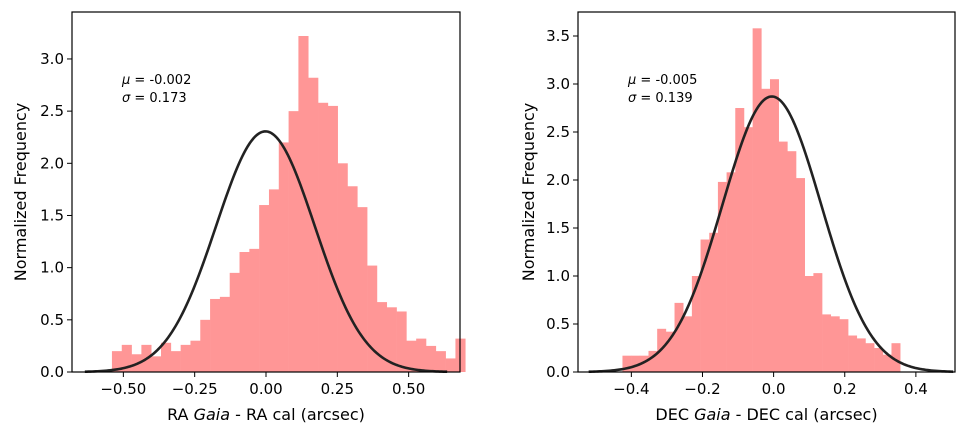  I want to click on y-tick-label: 0.5, so click(558, 324).